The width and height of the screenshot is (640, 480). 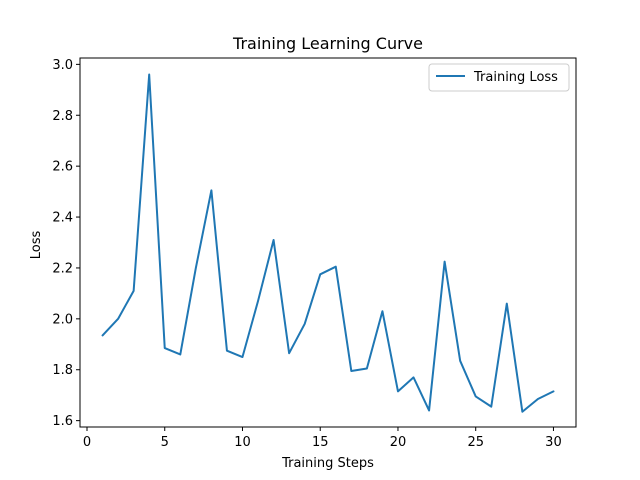 What do you see at coordinates (327, 43) in the screenshot?
I see `chart-title: Training Learning Curve` at bounding box center [327, 43].